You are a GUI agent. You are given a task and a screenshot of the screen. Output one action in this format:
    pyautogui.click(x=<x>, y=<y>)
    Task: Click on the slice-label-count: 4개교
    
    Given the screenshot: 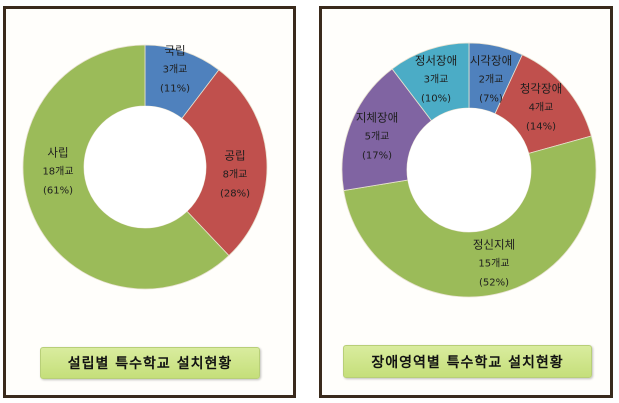 What is the action you would take?
    pyautogui.click(x=541, y=108)
    